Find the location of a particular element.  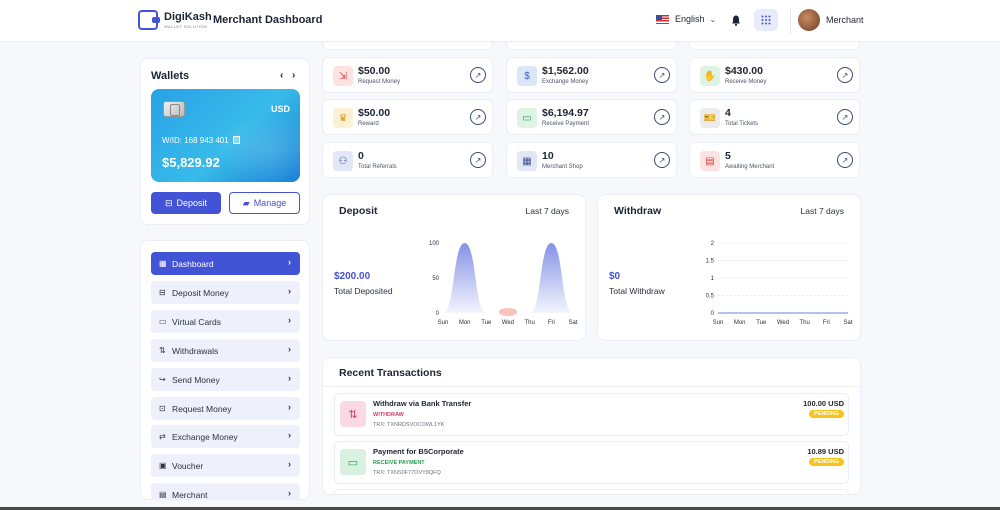

x-tick-label: Tue is located at coordinates (761, 323).